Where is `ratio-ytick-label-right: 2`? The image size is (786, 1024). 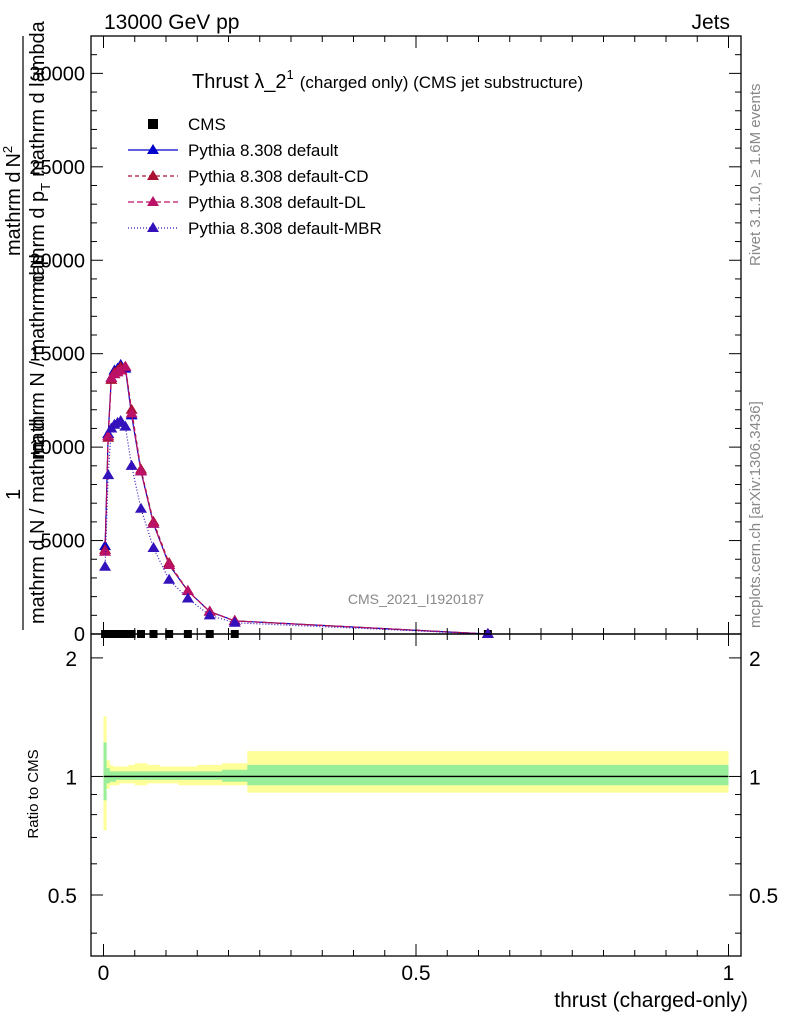 ratio-ytick-label-right: 2 is located at coordinates (755, 659).